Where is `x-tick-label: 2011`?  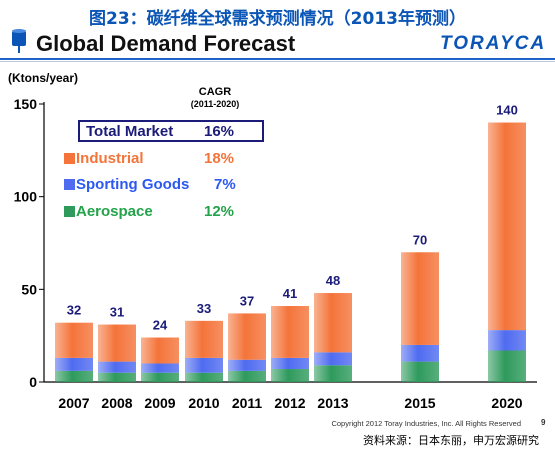
x-tick-label: 2011 is located at coordinates (247, 403).